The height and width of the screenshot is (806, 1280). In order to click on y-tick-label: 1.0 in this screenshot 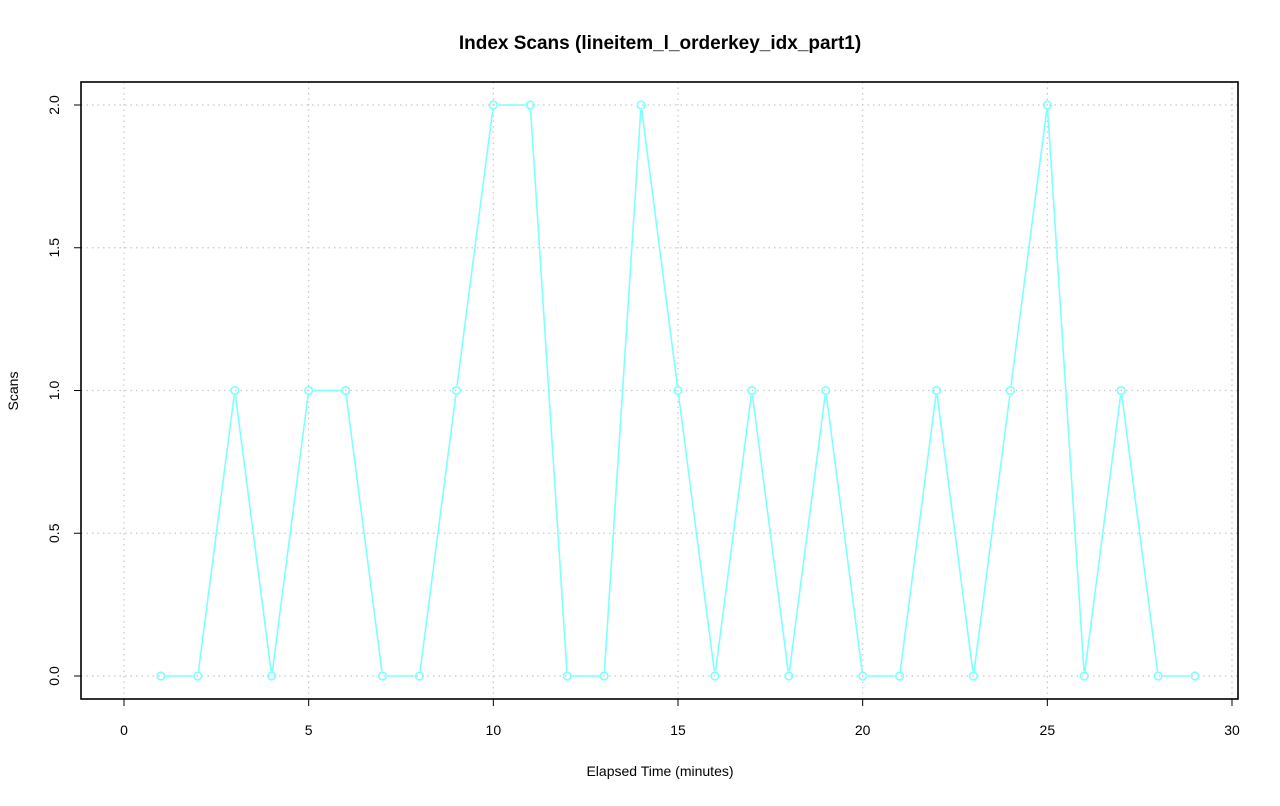, I will do `click(54, 391)`.